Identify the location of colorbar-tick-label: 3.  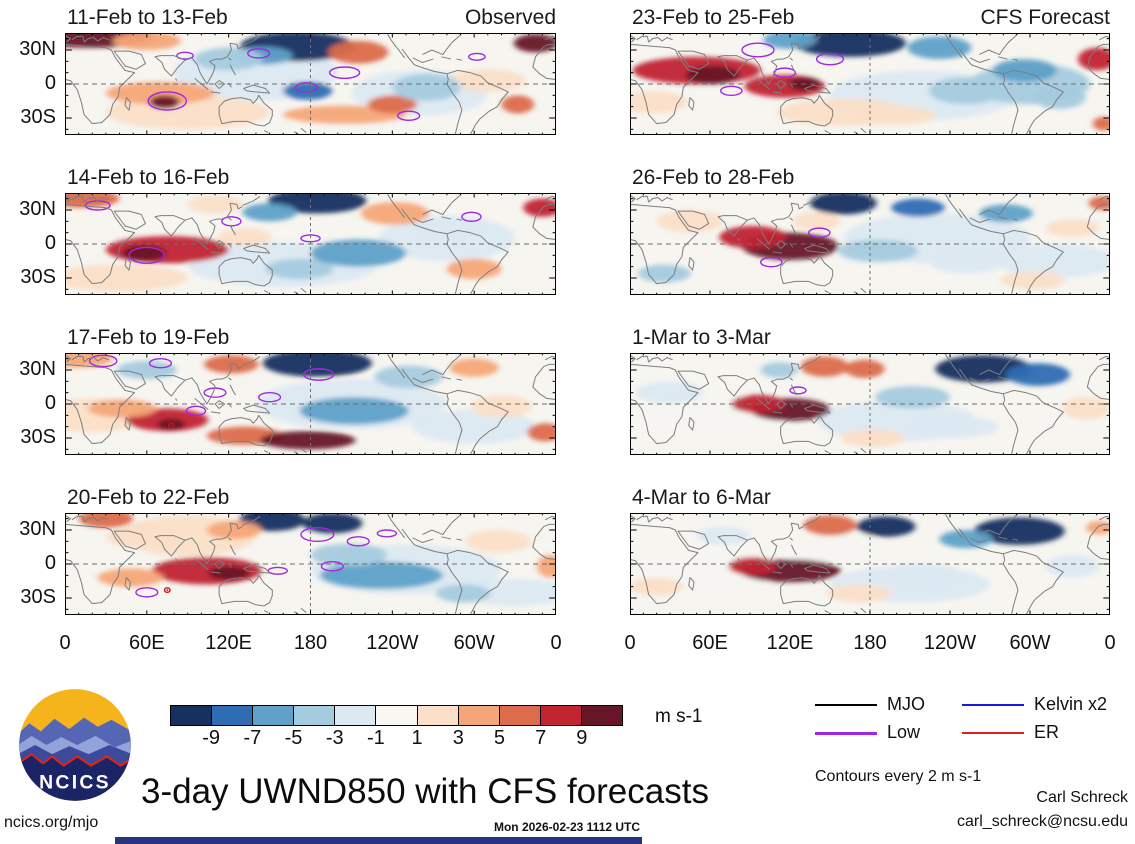
(458, 738).